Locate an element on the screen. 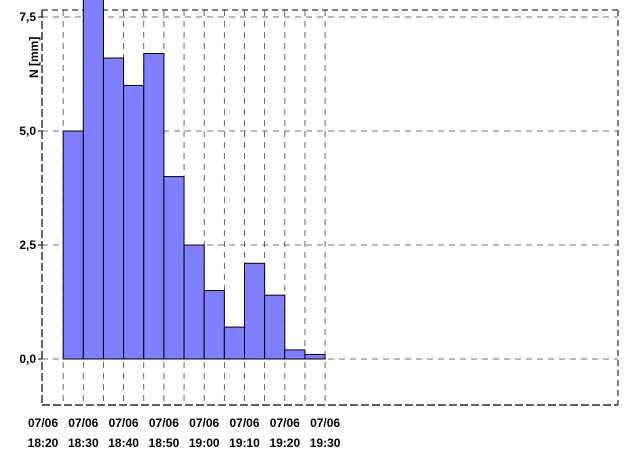  x-tick-label-2: 07/06 18:40 is located at coordinates (123, 433).